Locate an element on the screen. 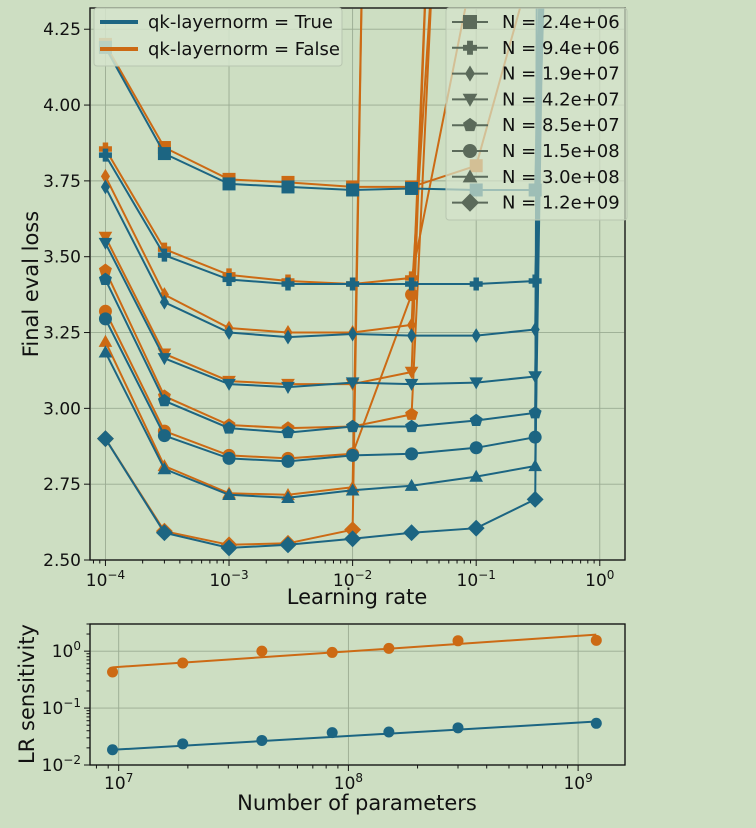 This screenshot has height=828, width=756. qk-layernorm-legend-box is located at coordinates (218, 37).